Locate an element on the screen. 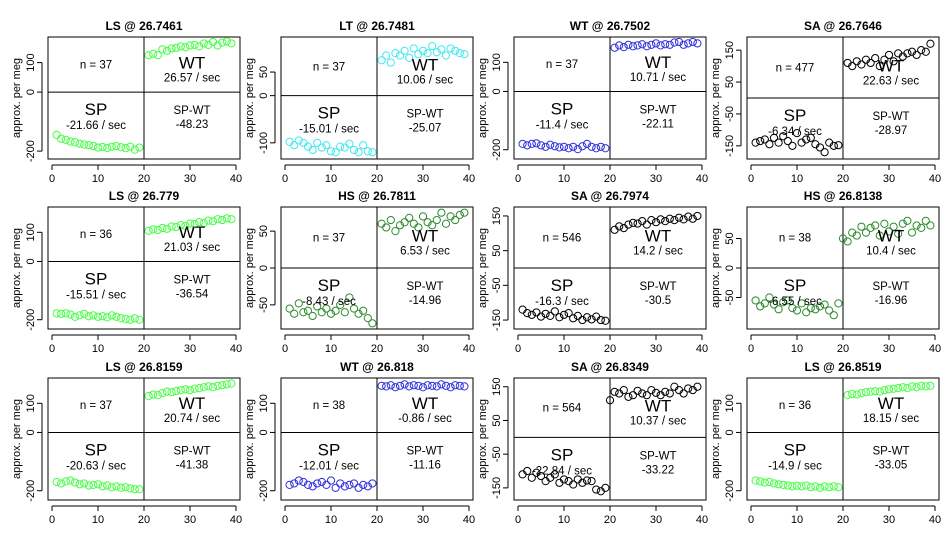 Image resolution: width=950 pixels, height=550 pixels. sp-rate-label: -21.66 / sec is located at coordinates (96, 126).